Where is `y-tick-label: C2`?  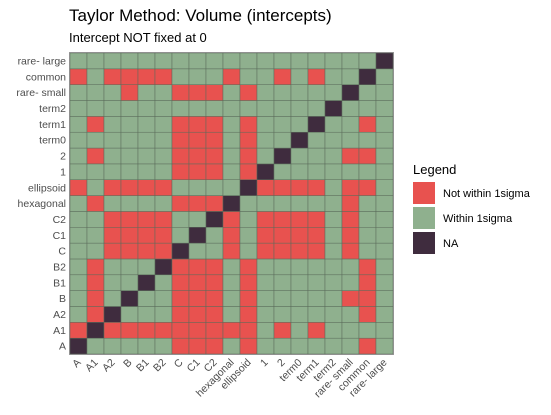 y-tick-label: C2 is located at coordinates (60, 220).